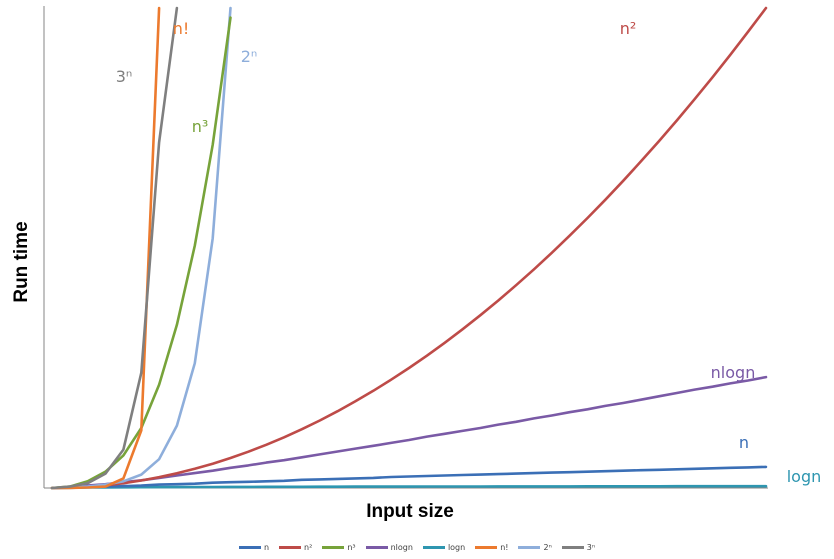  I want to click on legend-label: 2ⁿ, so click(547, 547).